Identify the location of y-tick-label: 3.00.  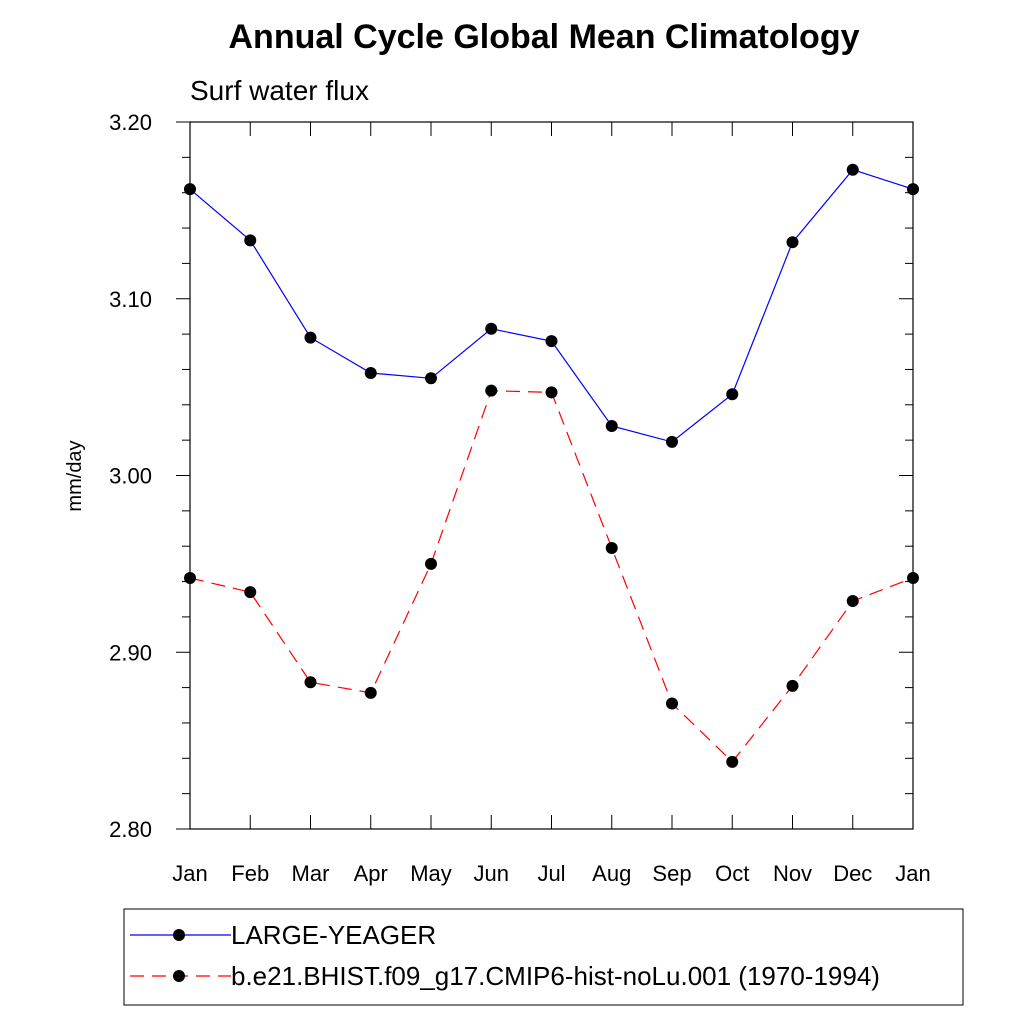
(130, 476).